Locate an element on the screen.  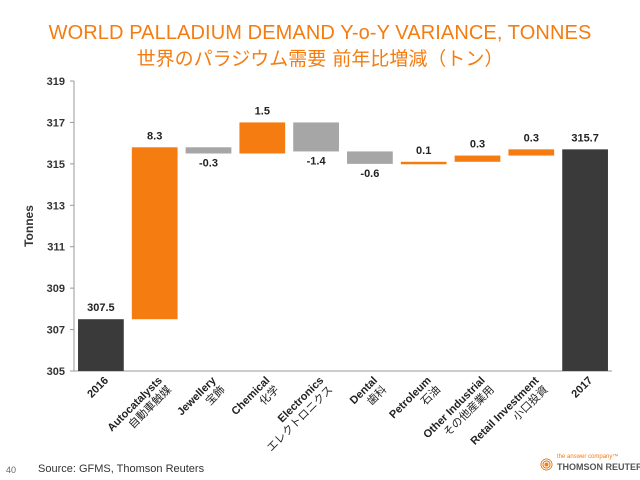
y-tick-label: 317 is located at coordinates (56, 123).